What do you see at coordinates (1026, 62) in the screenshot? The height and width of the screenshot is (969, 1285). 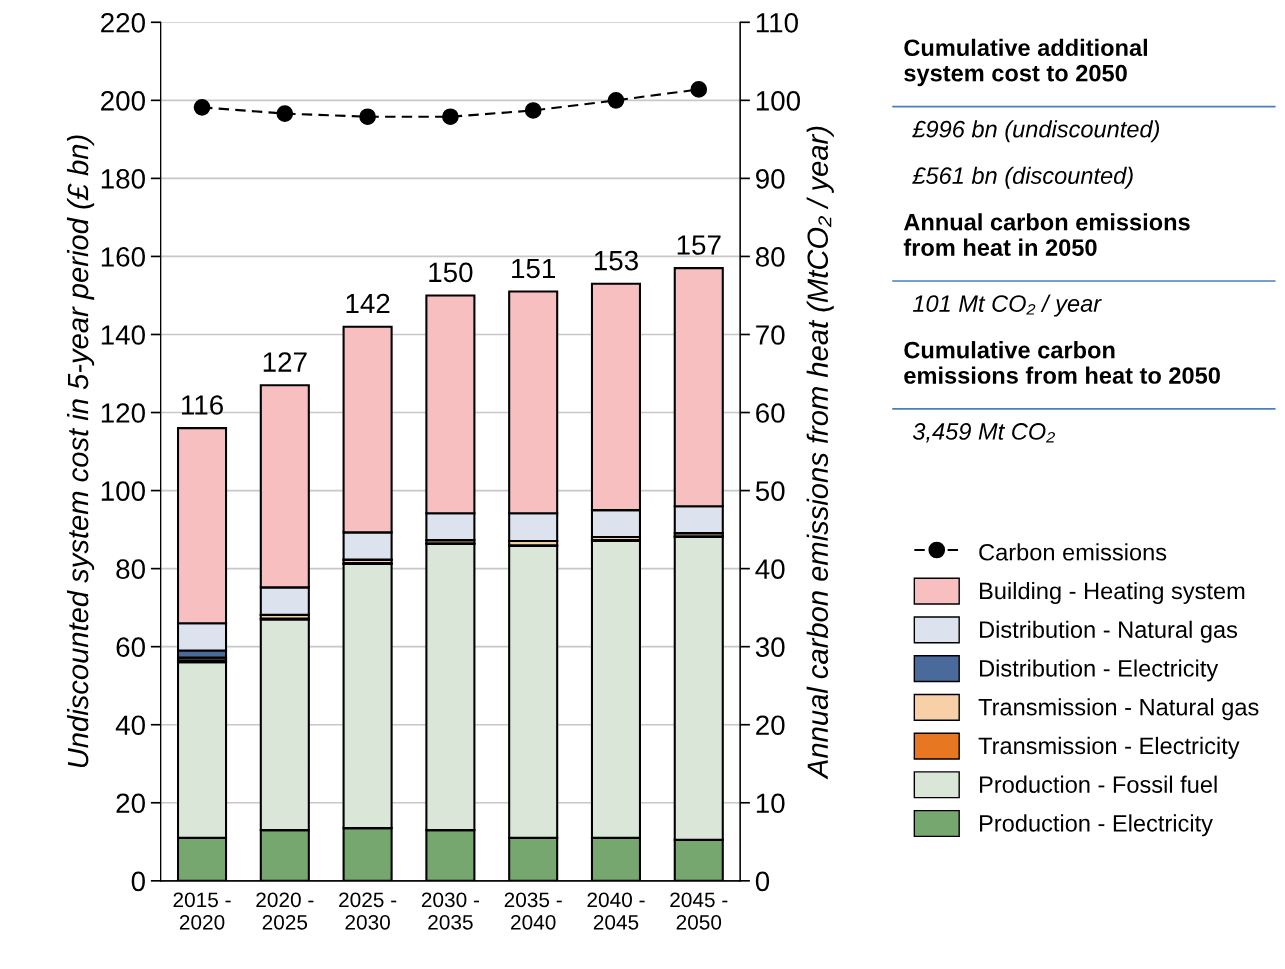 I see `text: Cumulative additional system cost to 2050` at bounding box center [1026, 62].